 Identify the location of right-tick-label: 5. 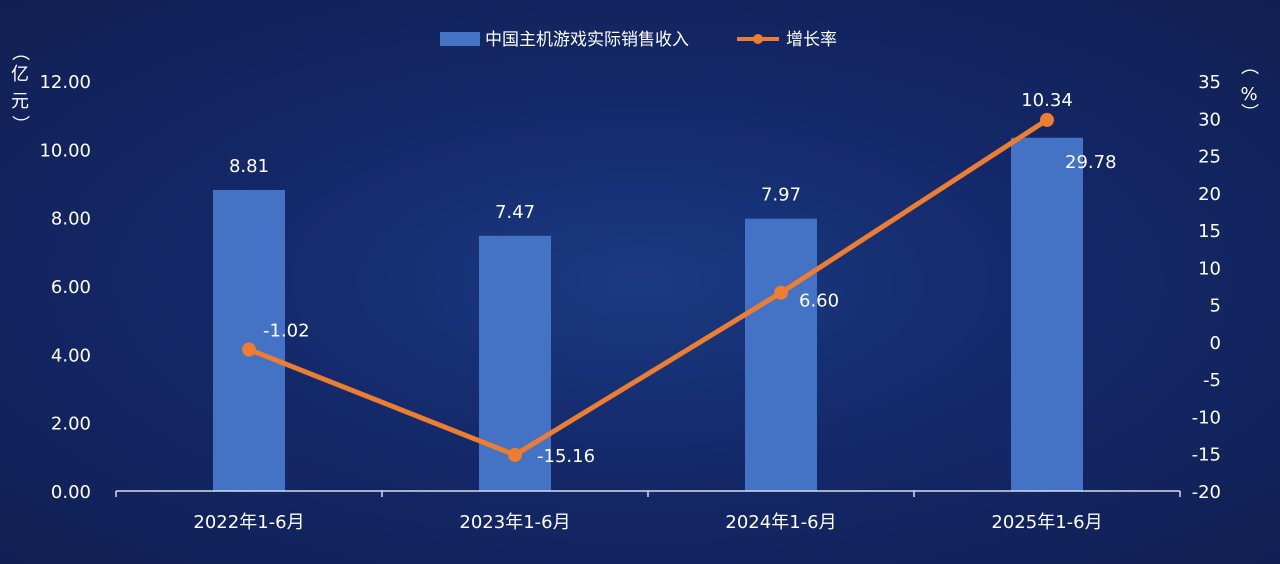
(1215, 306).